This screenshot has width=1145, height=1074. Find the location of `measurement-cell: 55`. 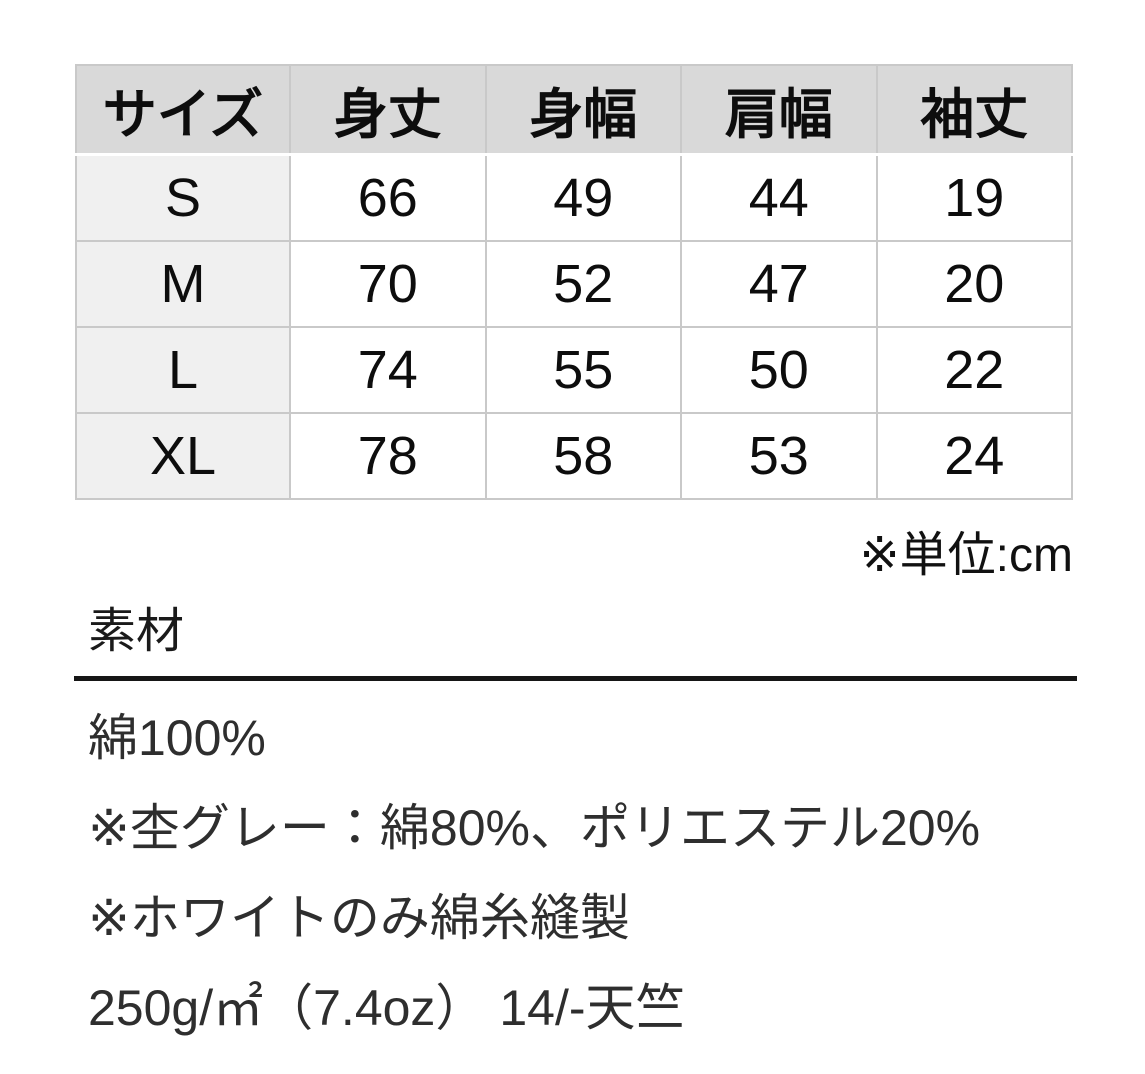

measurement-cell: 55 is located at coordinates (583, 370).